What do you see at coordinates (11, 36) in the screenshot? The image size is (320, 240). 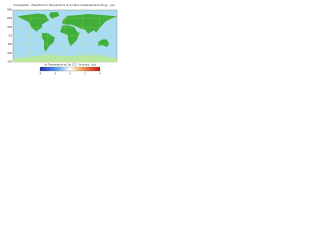 I see `lat-label: EQ` at bounding box center [11, 36].